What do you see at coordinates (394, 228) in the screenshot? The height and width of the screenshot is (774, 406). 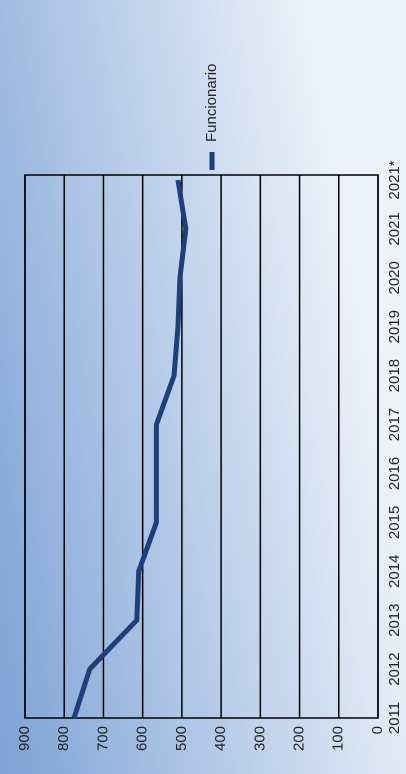 I see `x-tick-label: 2021` at bounding box center [394, 228].